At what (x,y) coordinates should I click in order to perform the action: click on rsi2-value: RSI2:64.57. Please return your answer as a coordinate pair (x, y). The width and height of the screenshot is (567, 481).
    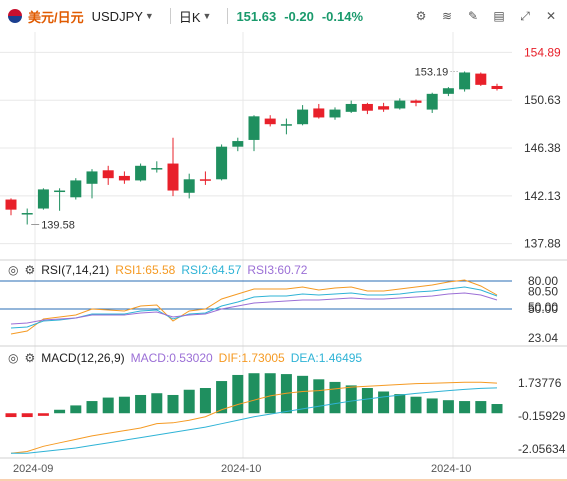
    Looking at the image, I should click on (211, 270).